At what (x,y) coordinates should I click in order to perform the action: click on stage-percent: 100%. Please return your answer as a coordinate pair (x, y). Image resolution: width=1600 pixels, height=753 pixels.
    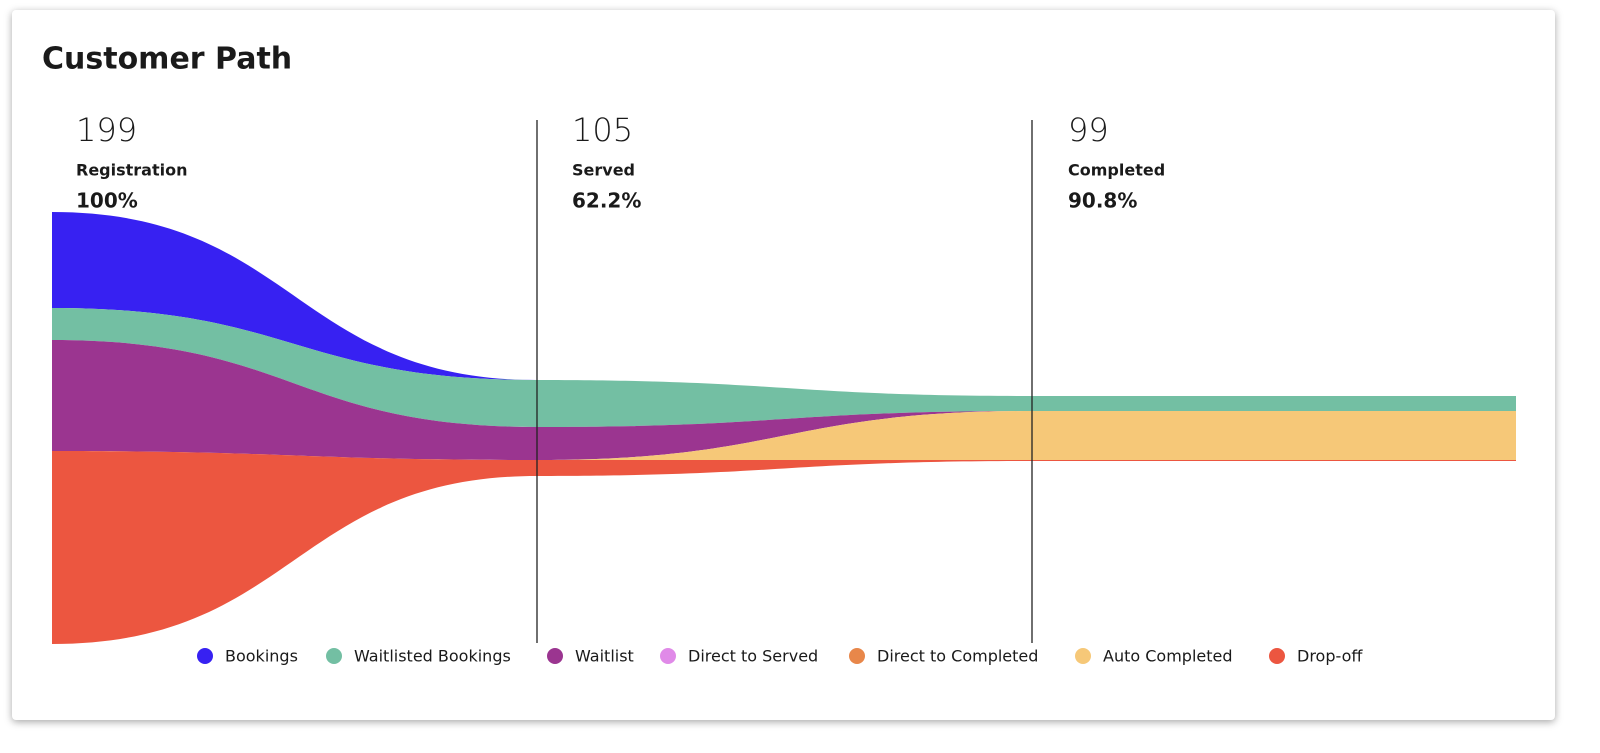
    Looking at the image, I should click on (107, 201).